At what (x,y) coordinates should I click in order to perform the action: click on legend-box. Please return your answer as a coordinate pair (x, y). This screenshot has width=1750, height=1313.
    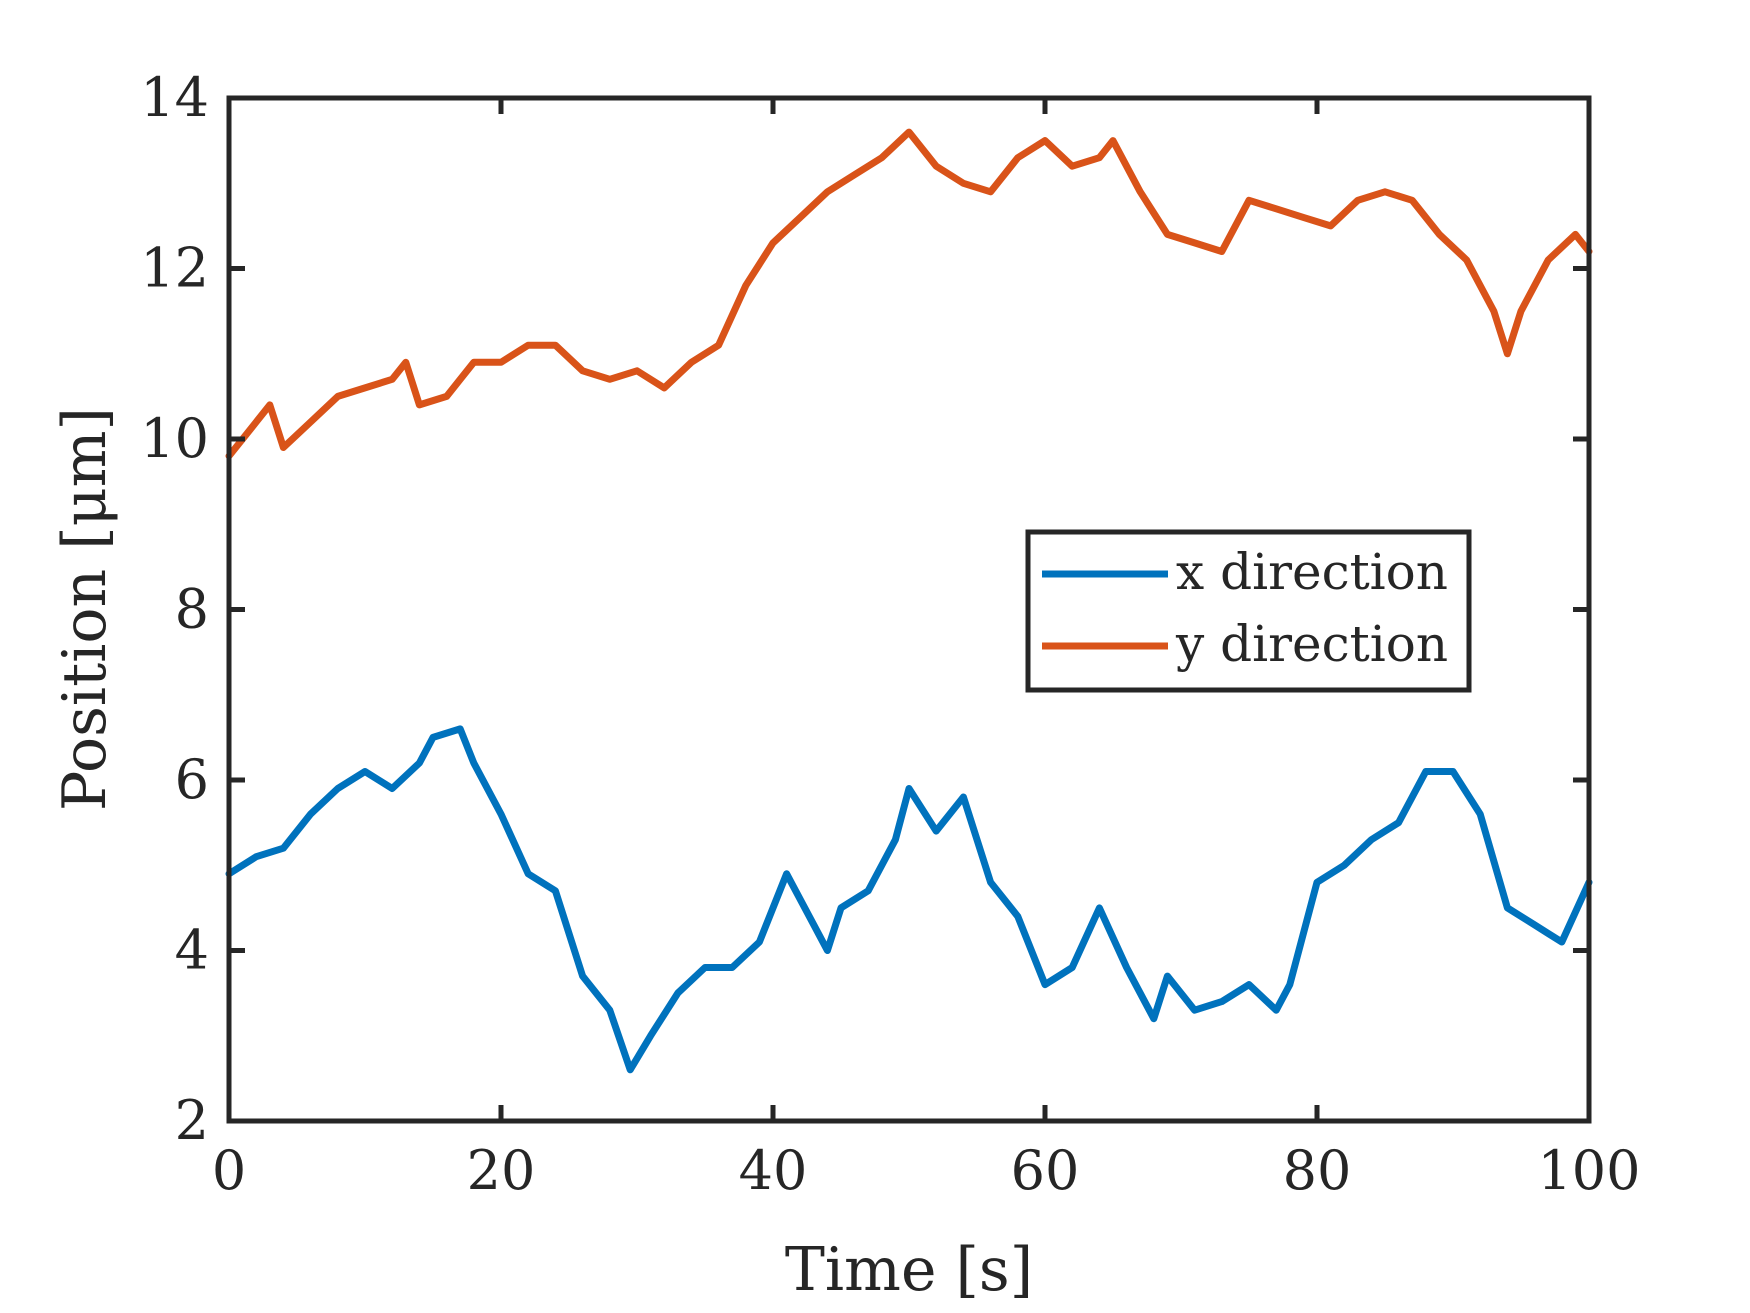
    Looking at the image, I should click on (1248, 611).